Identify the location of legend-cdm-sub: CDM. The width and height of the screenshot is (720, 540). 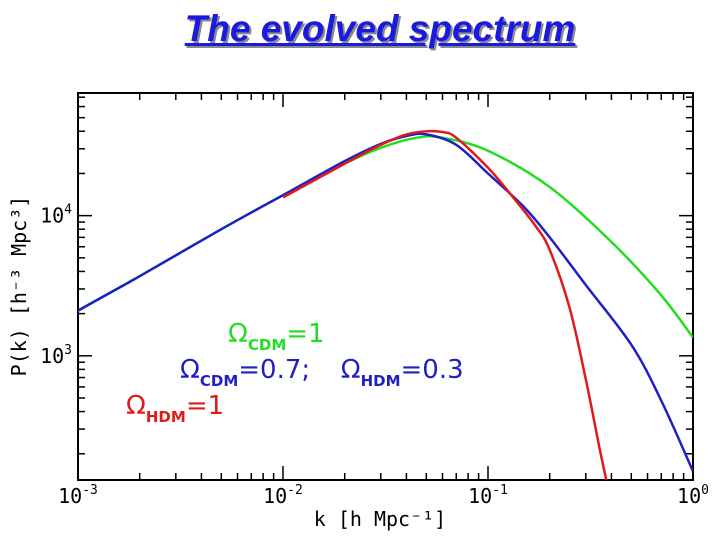
(267, 345).